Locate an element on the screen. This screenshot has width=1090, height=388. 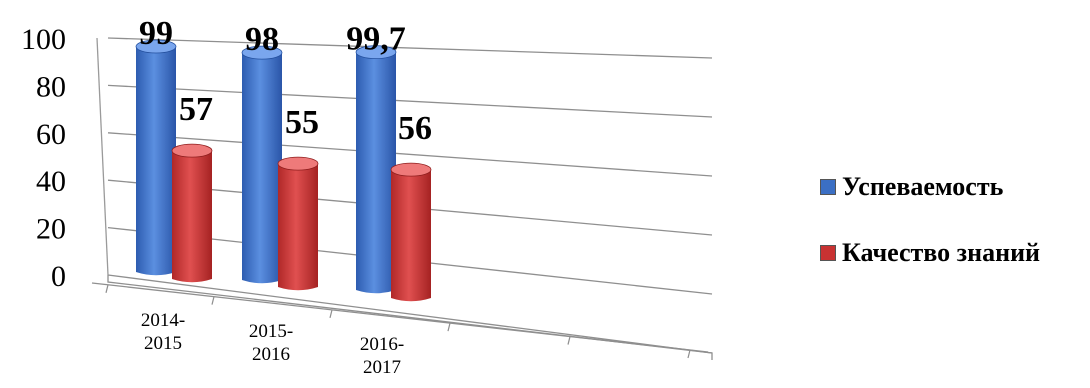
y-tick-label: 100 is located at coordinates (43, 39).